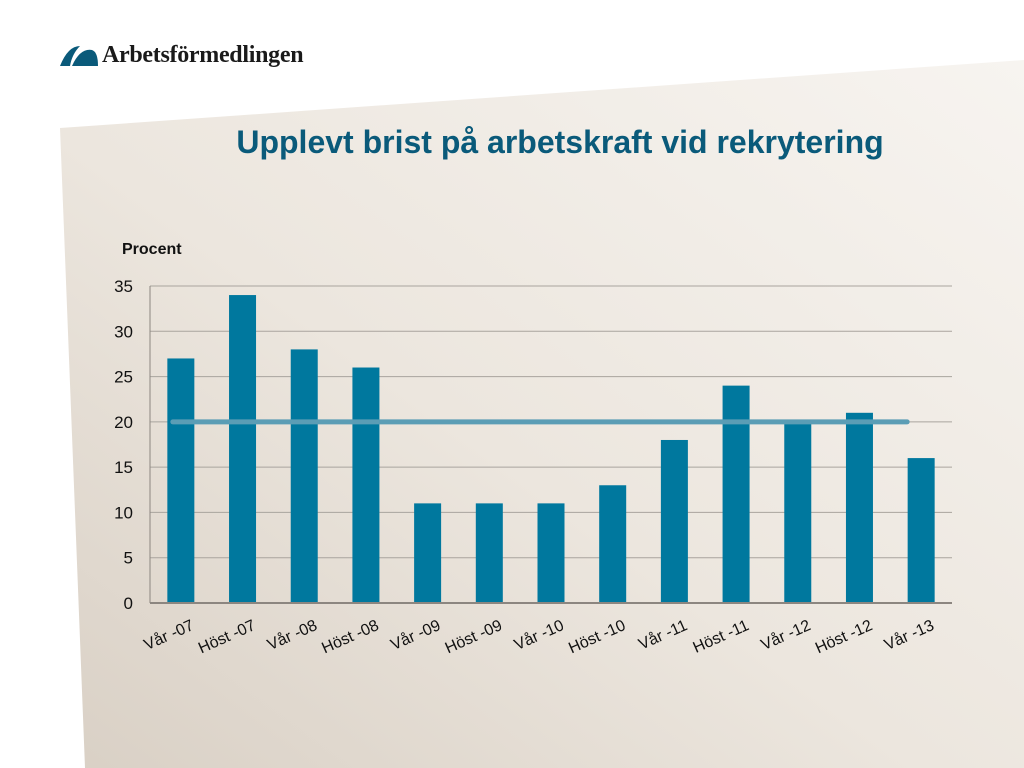 The height and width of the screenshot is (768, 1024). Describe the element at coordinates (128, 603) in the screenshot. I see `y-tick-label: 0` at that location.